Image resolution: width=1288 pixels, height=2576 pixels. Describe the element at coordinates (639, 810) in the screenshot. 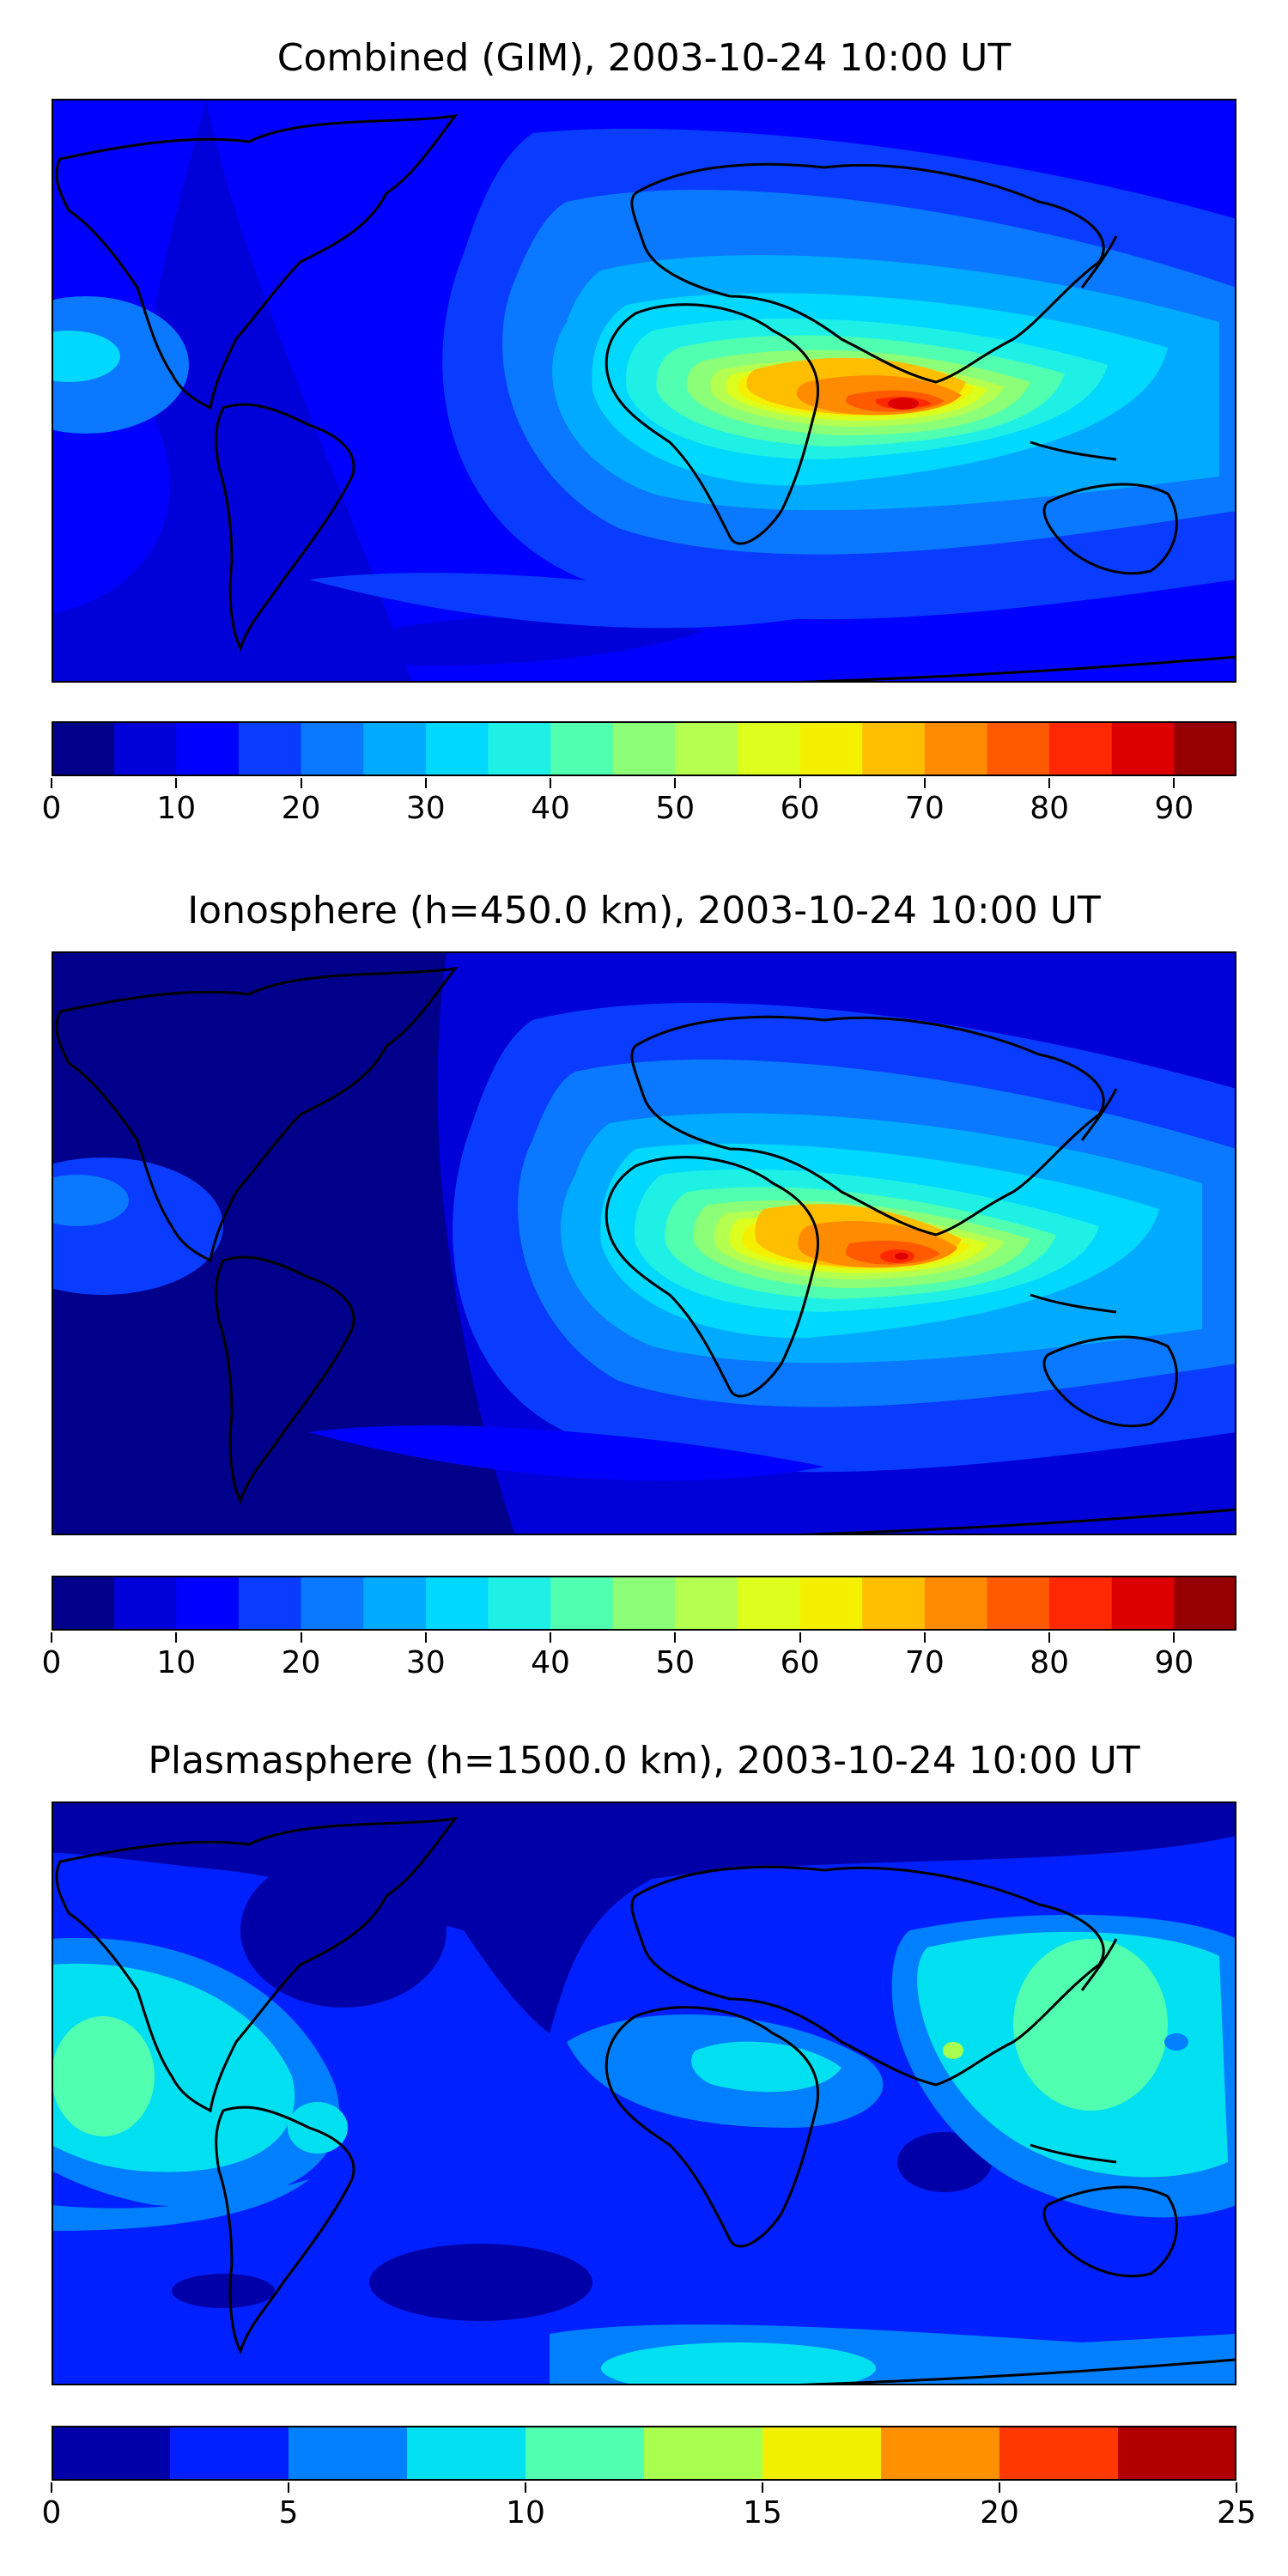

I see `colorbar-ticks-combined: 0 10 20 30 40 50 60 70 80 90` at that location.